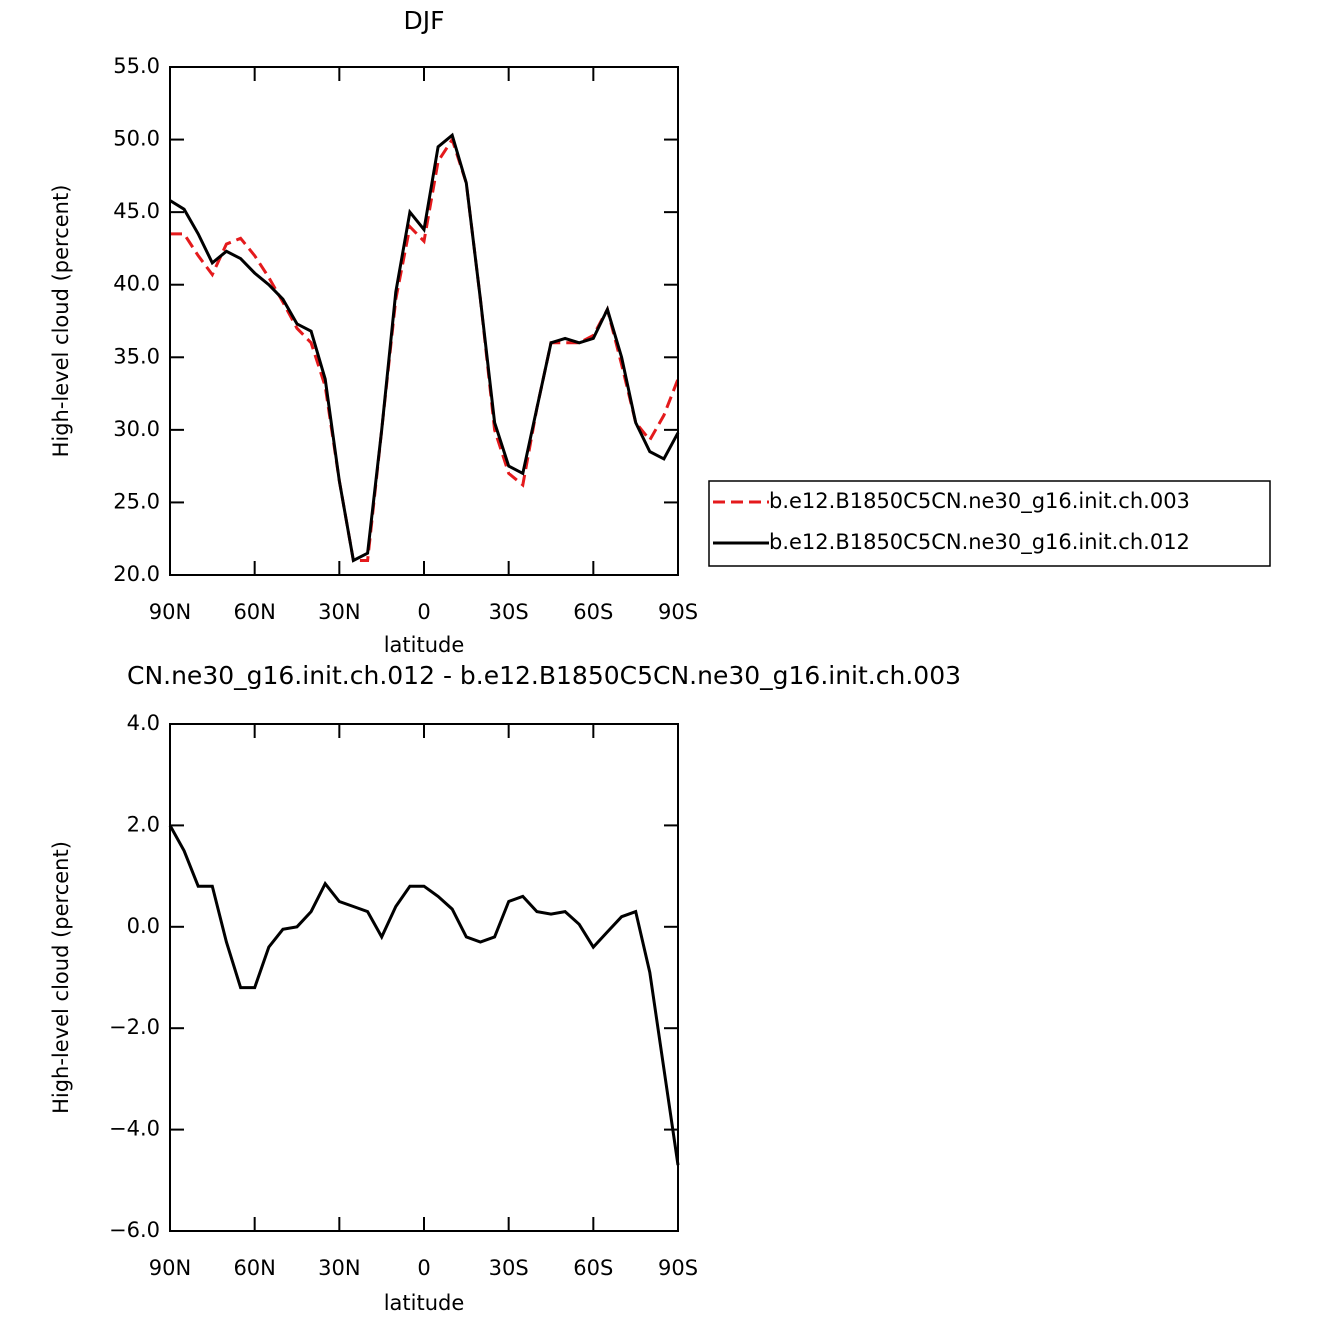 The image size is (1322, 1325). Describe the element at coordinates (136, 139) in the screenshot. I see `y-tick-label: 50.0` at that location.